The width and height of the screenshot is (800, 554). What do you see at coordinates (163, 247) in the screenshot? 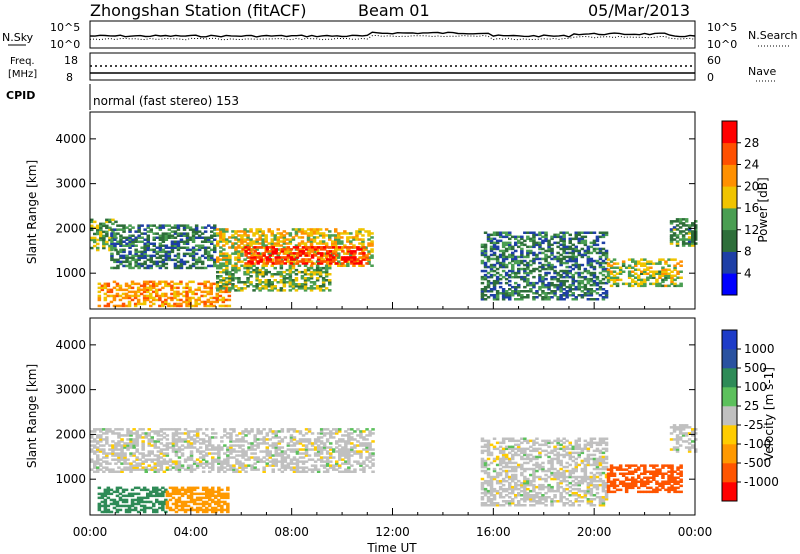
I see `power-echo-region` at bounding box center [163, 247].